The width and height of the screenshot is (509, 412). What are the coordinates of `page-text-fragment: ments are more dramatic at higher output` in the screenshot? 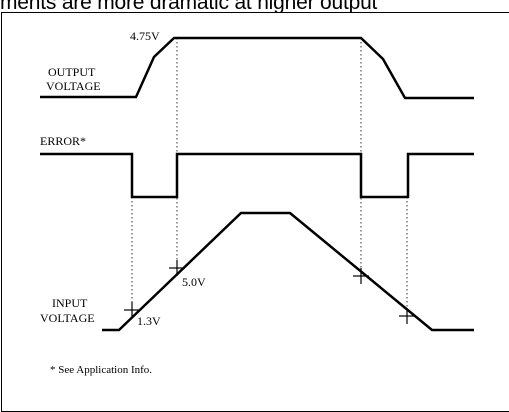 It's located at (189, 6).